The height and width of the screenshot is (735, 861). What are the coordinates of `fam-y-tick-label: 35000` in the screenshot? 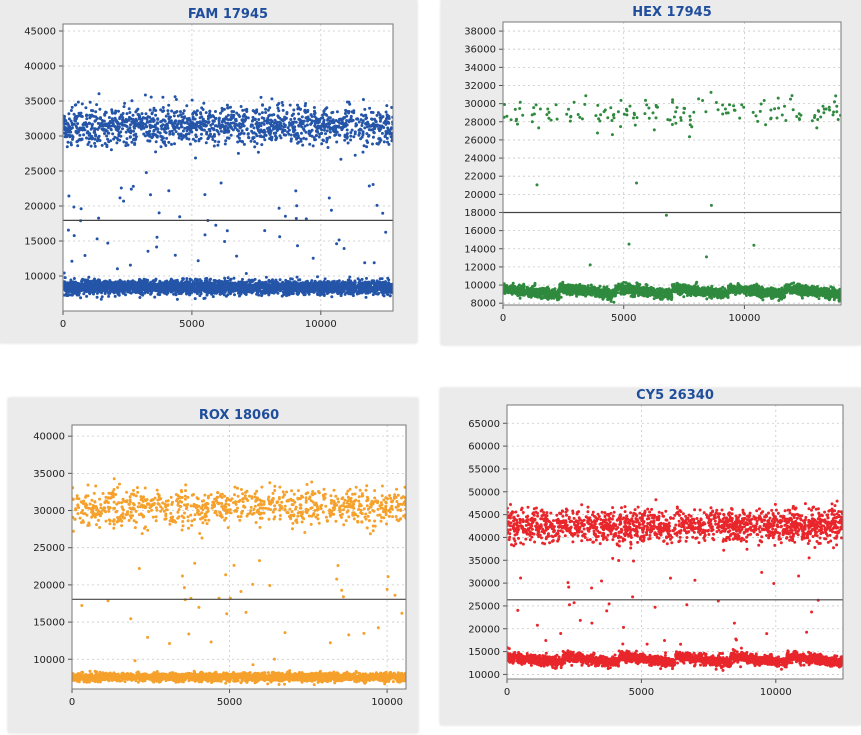 It's located at (40, 102).